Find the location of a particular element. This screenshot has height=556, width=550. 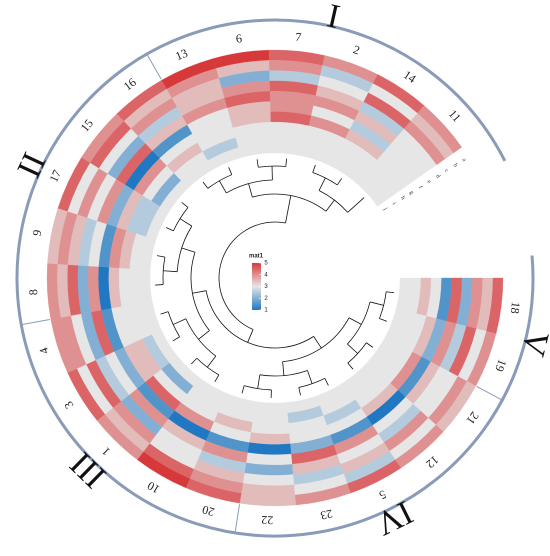

track-label: h is located at coordinates (402, 198).